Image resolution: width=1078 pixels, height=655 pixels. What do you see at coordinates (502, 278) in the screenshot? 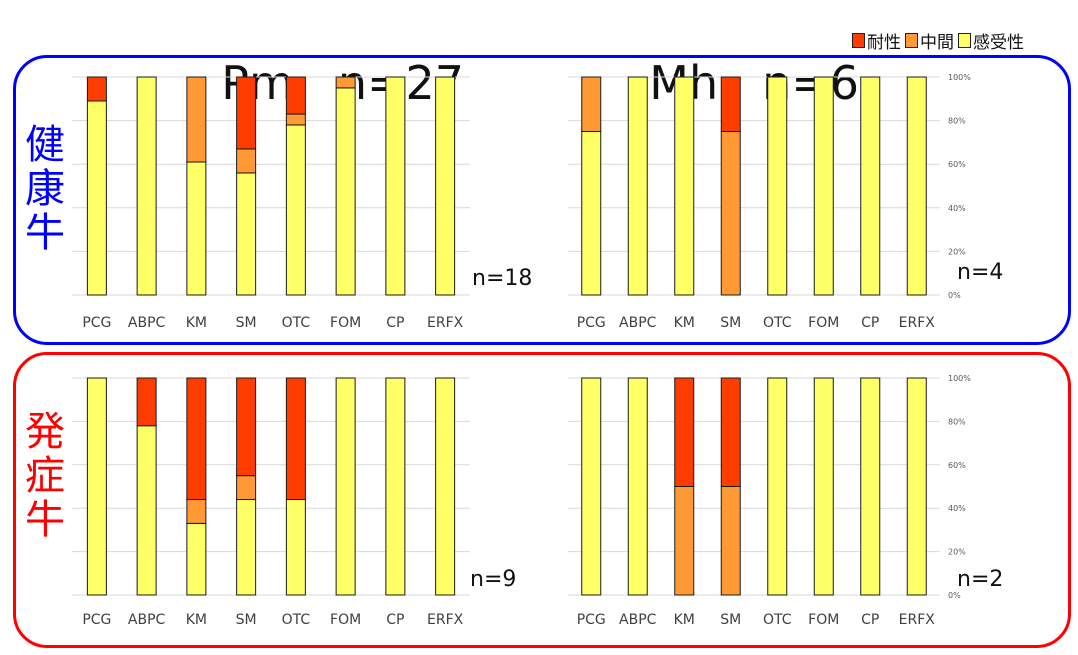
I see `n-label-pm-healthy: n=18` at bounding box center [502, 278].